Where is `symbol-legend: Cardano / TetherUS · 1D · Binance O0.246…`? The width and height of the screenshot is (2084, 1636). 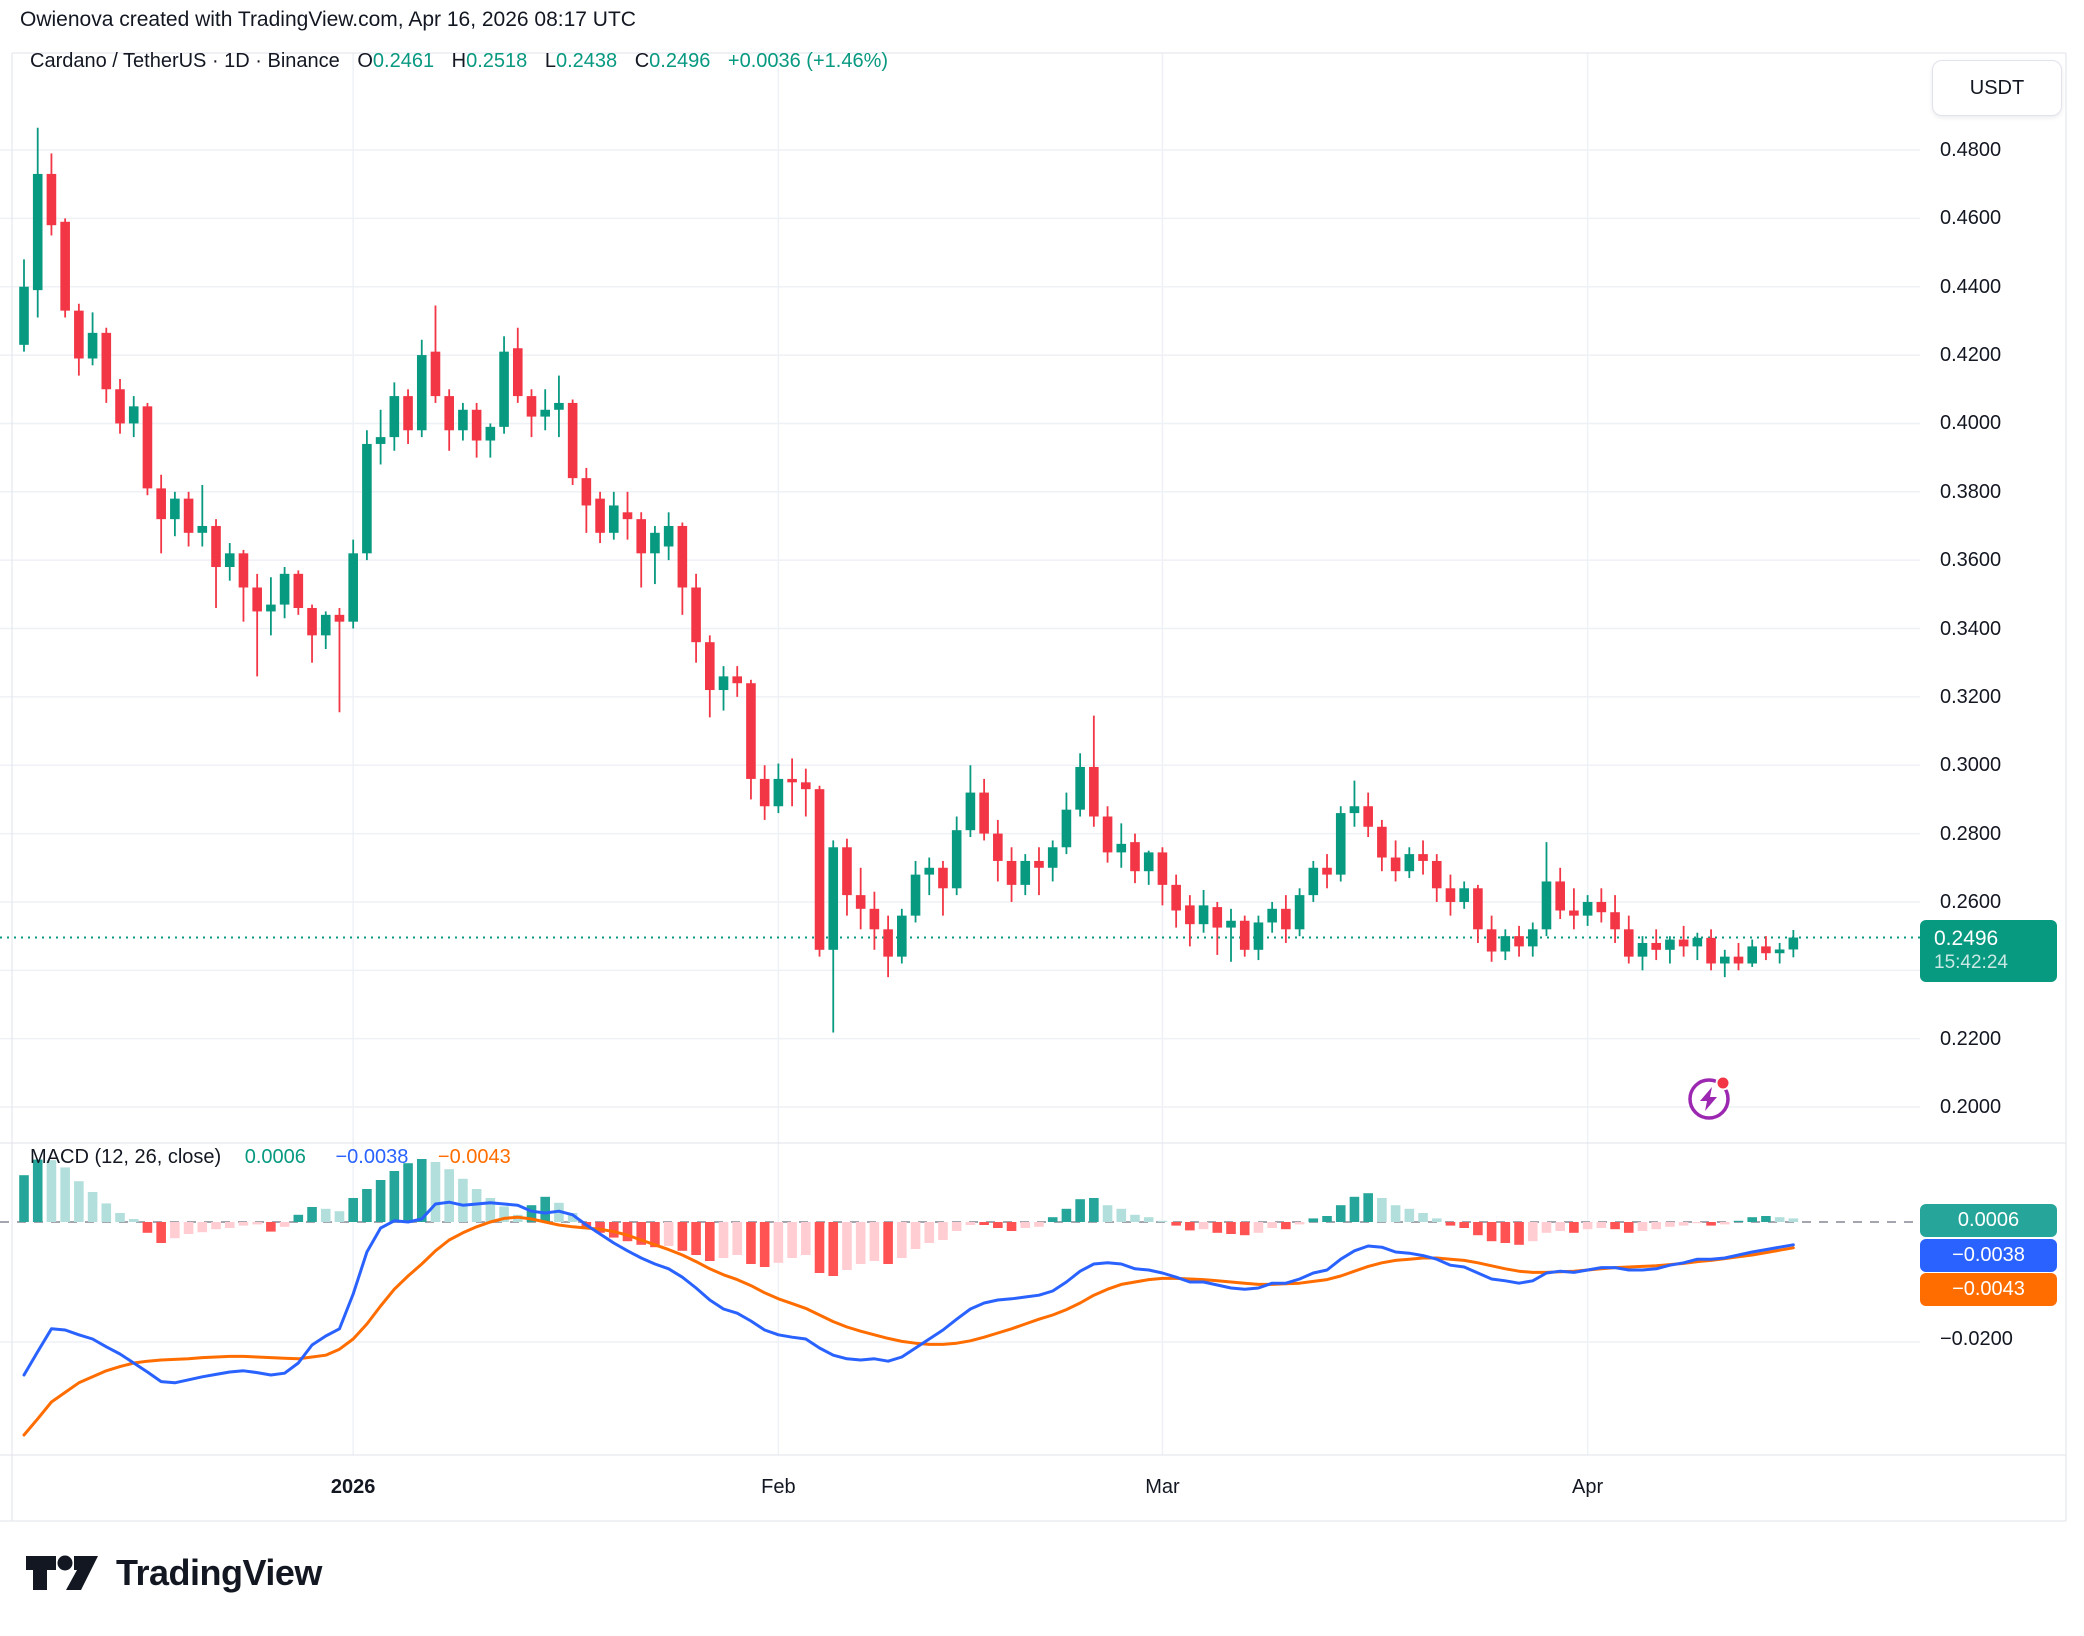 symbol-legend: Cardano / TetherUS · 1D · Binance O0.246… is located at coordinates (459, 61).